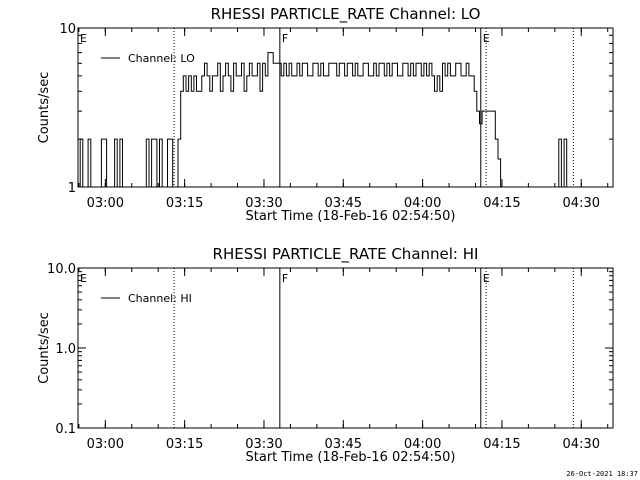 The width and height of the screenshot is (640, 480). What do you see at coordinates (346, 14) in the screenshot?
I see `chart-title-0: RHESSI PARTICLE_RATE Channel: LO` at bounding box center [346, 14].